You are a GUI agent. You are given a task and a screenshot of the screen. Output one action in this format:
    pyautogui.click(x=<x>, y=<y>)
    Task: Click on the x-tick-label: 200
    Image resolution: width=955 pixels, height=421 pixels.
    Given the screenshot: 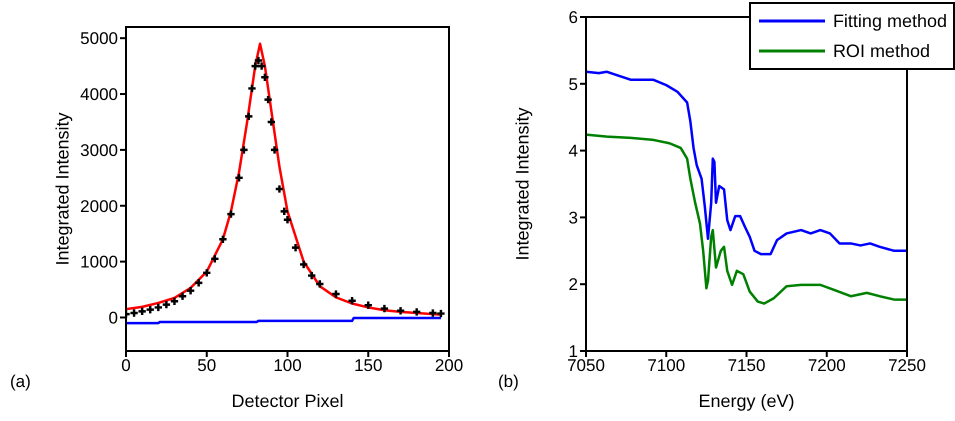 What is the action you would take?
    pyautogui.click(x=449, y=366)
    